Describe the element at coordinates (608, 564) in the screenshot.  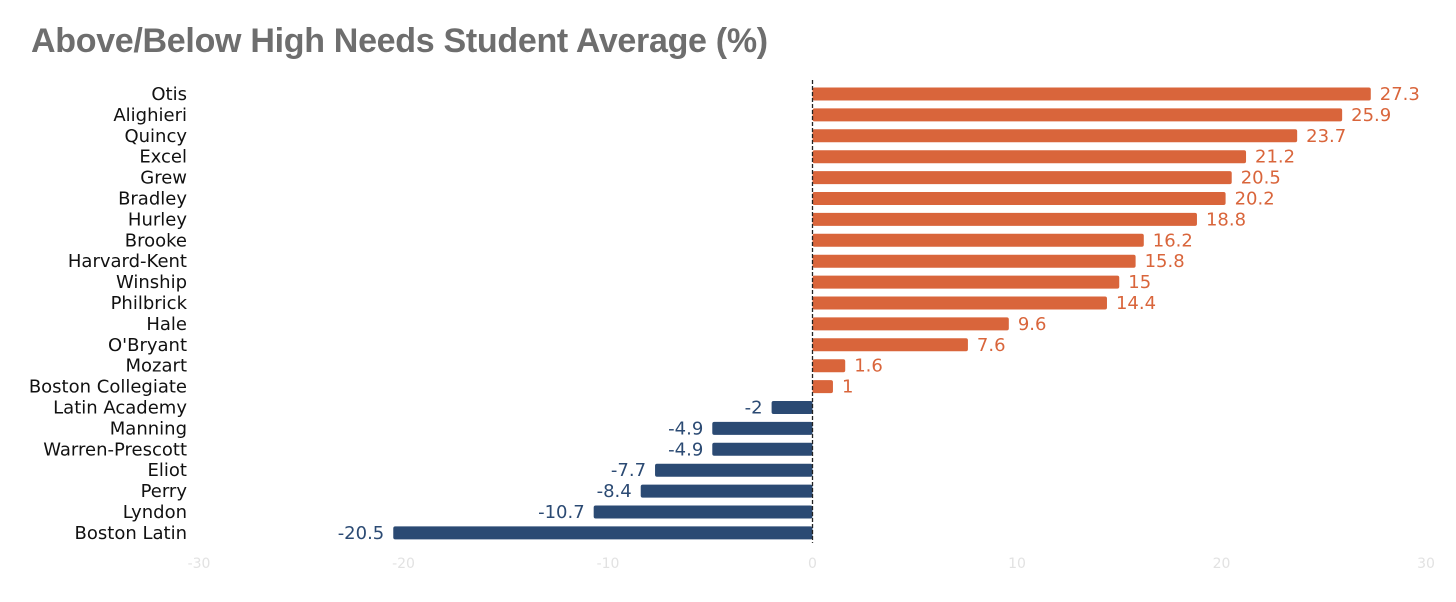
I see `x-tick-label: -10` at that location.